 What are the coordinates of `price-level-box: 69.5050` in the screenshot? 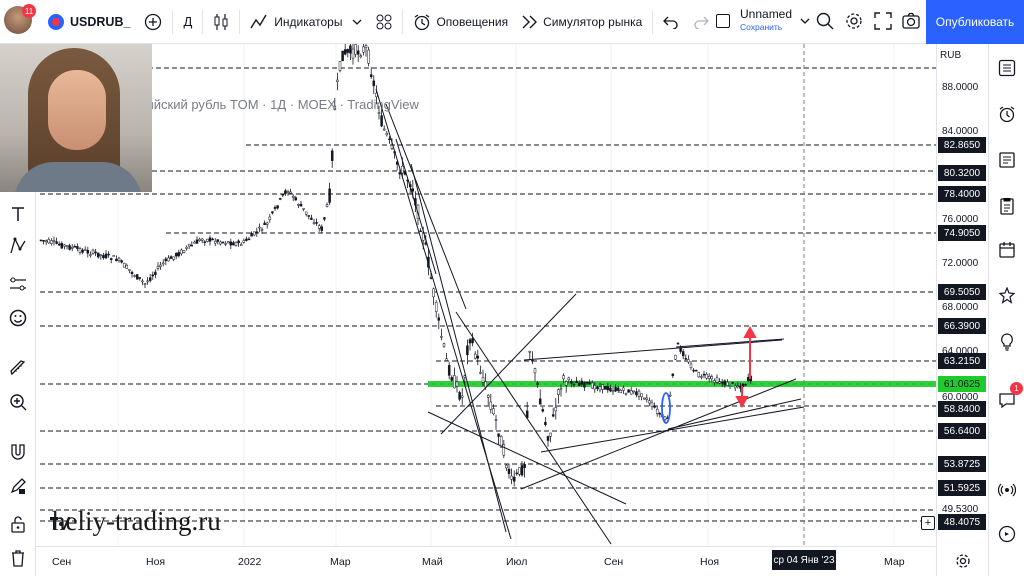 It's located at (962, 292).